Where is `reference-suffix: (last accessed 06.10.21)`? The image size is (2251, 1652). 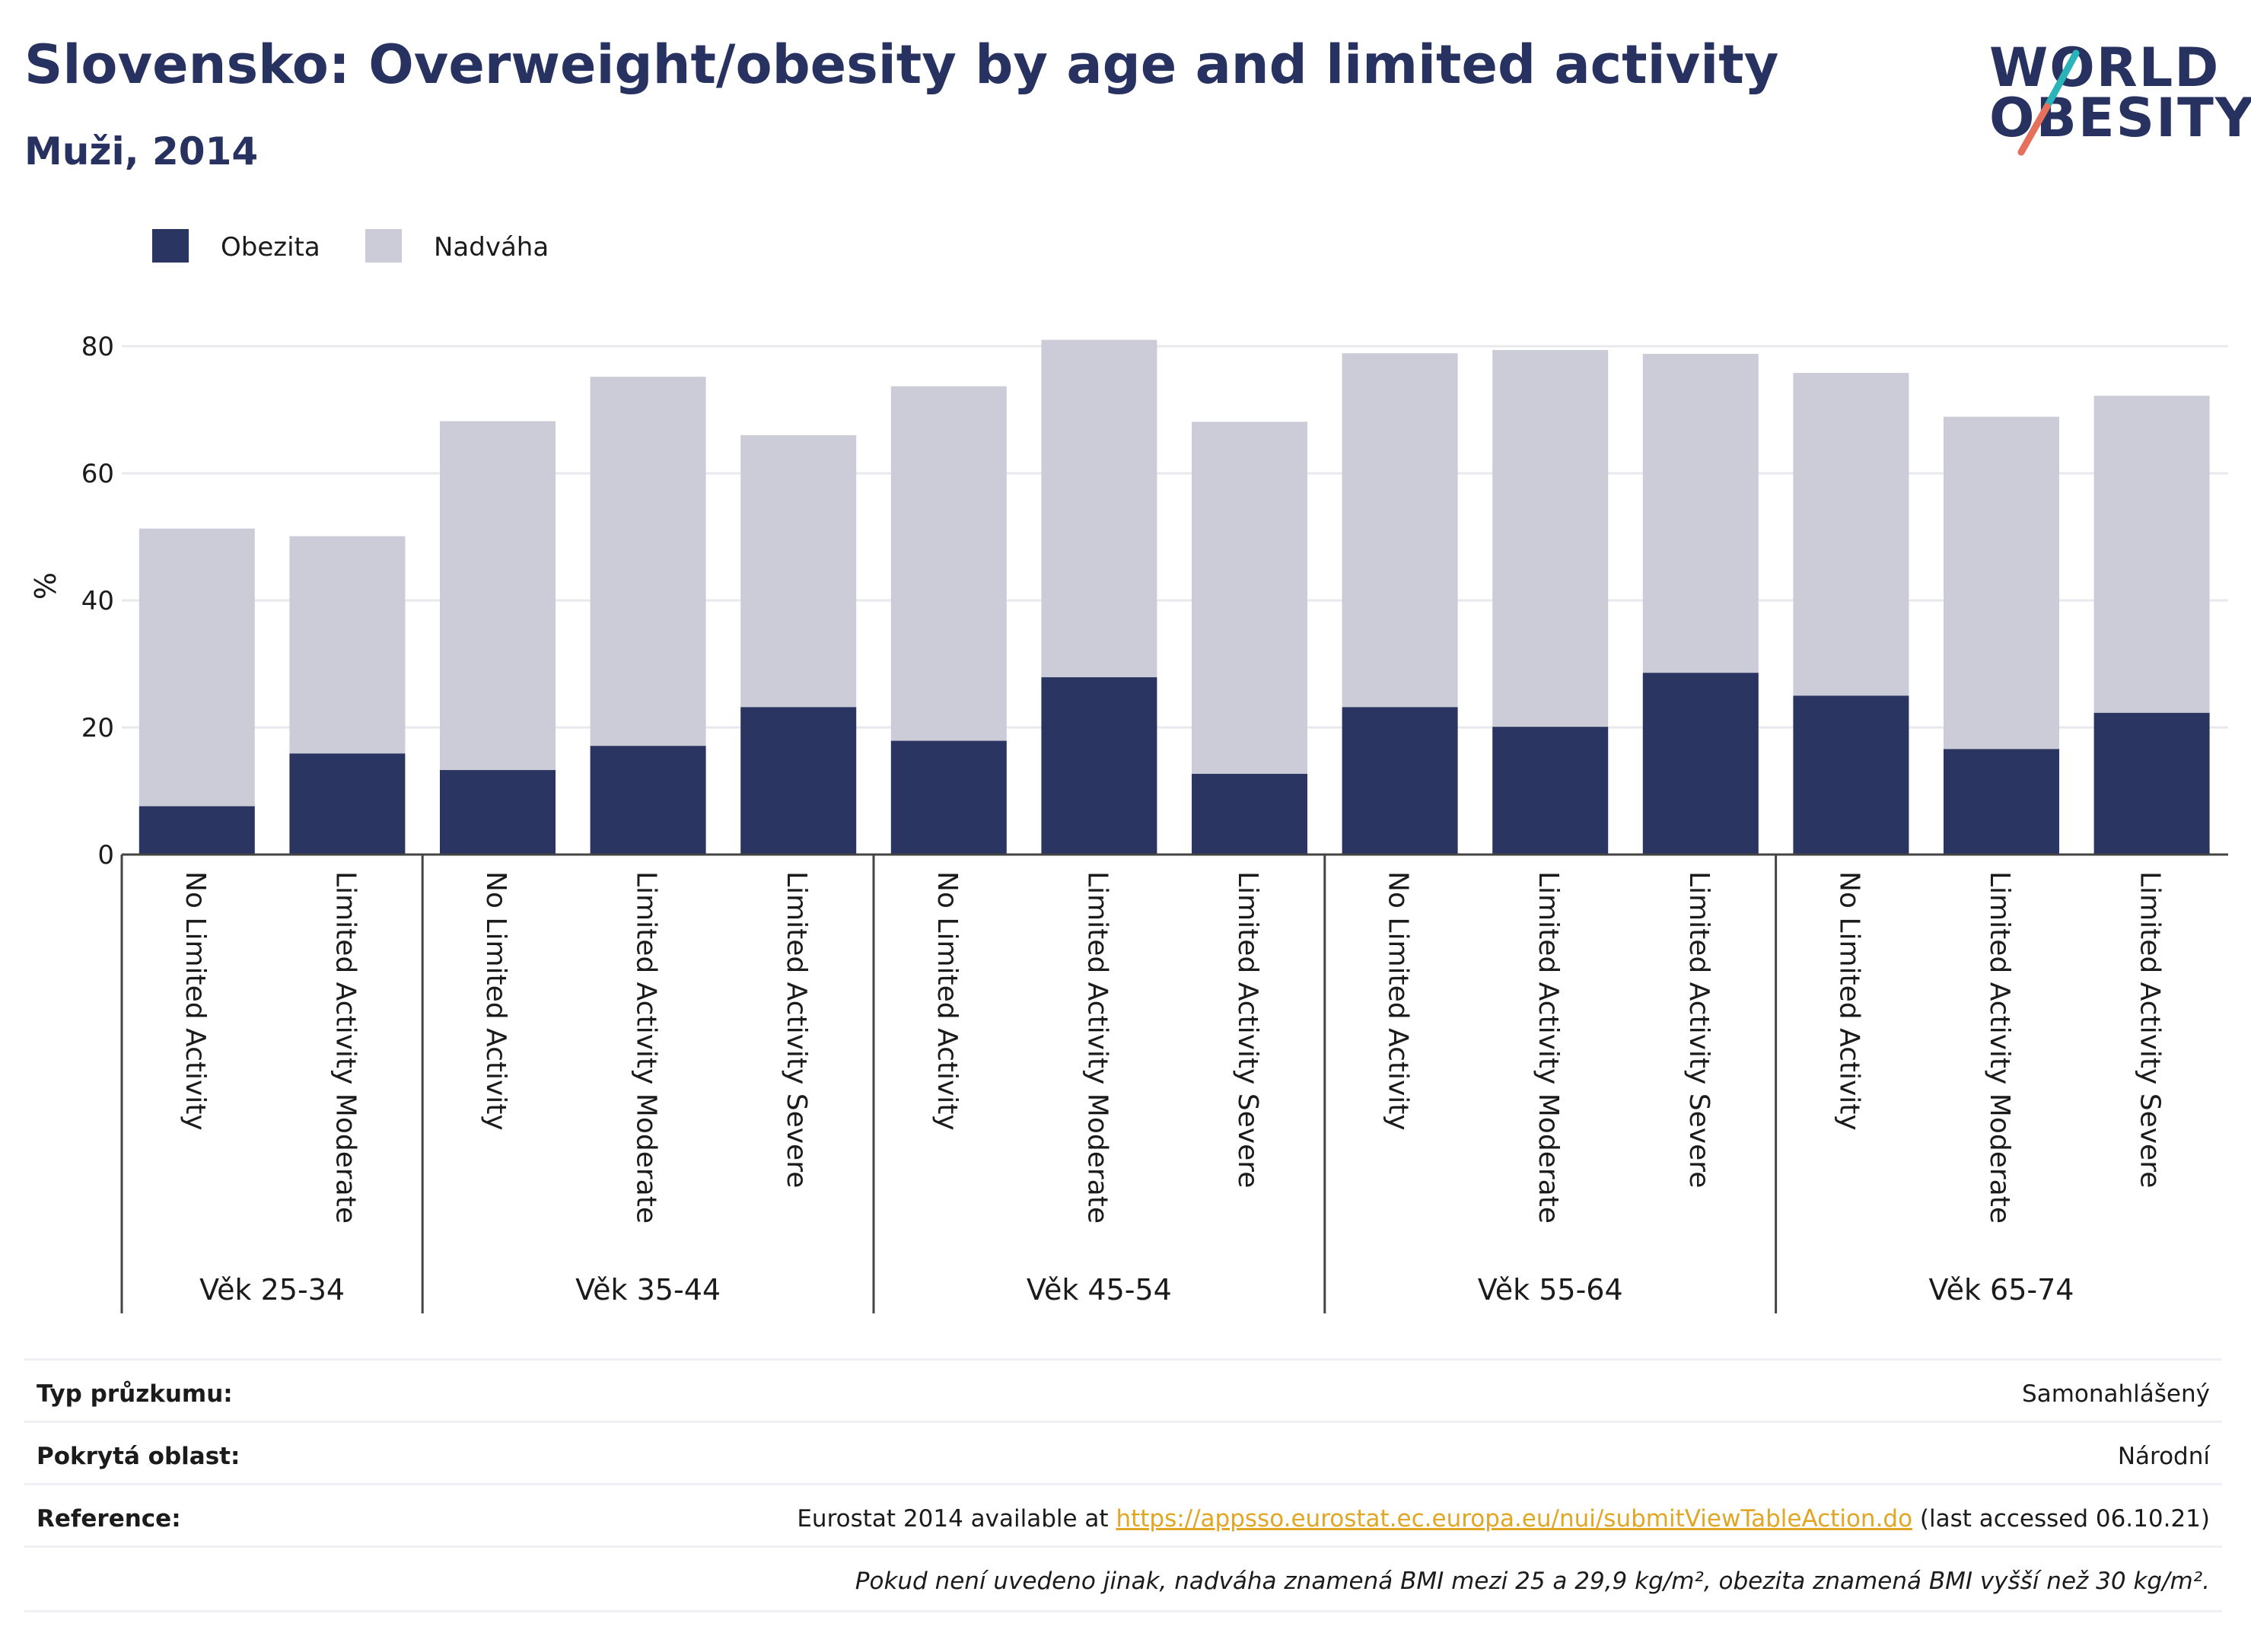 reference-suffix: (last accessed 06.10.21) is located at coordinates (2061, 1519).